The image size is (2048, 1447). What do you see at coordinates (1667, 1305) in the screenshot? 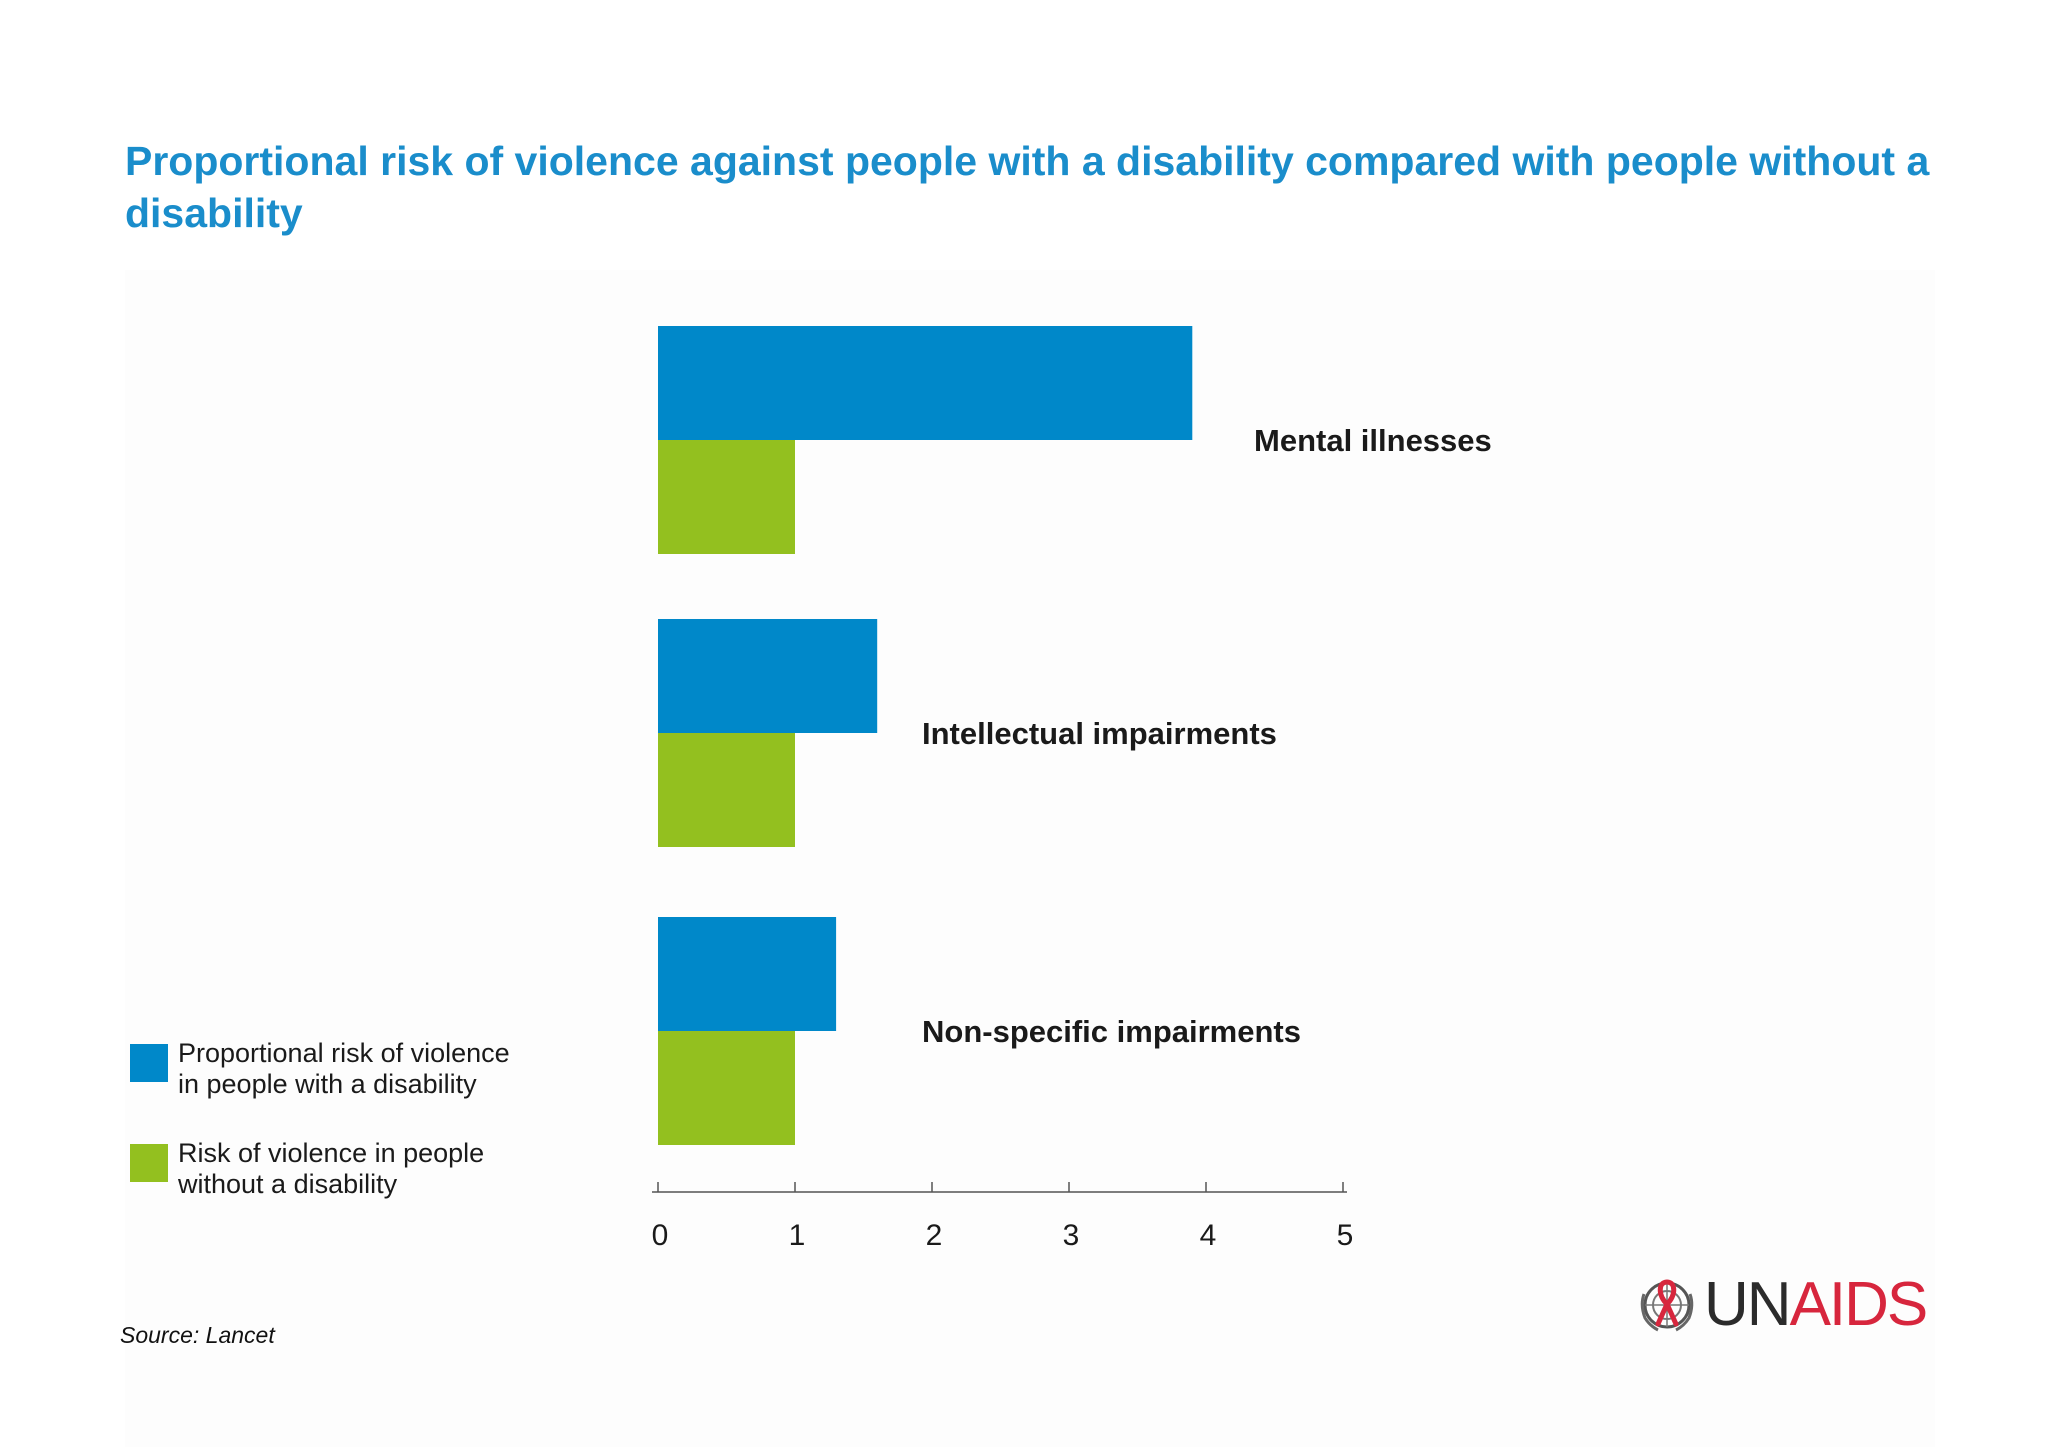
I see `un-emblem-icon` at bounding box center [1667, 1305].